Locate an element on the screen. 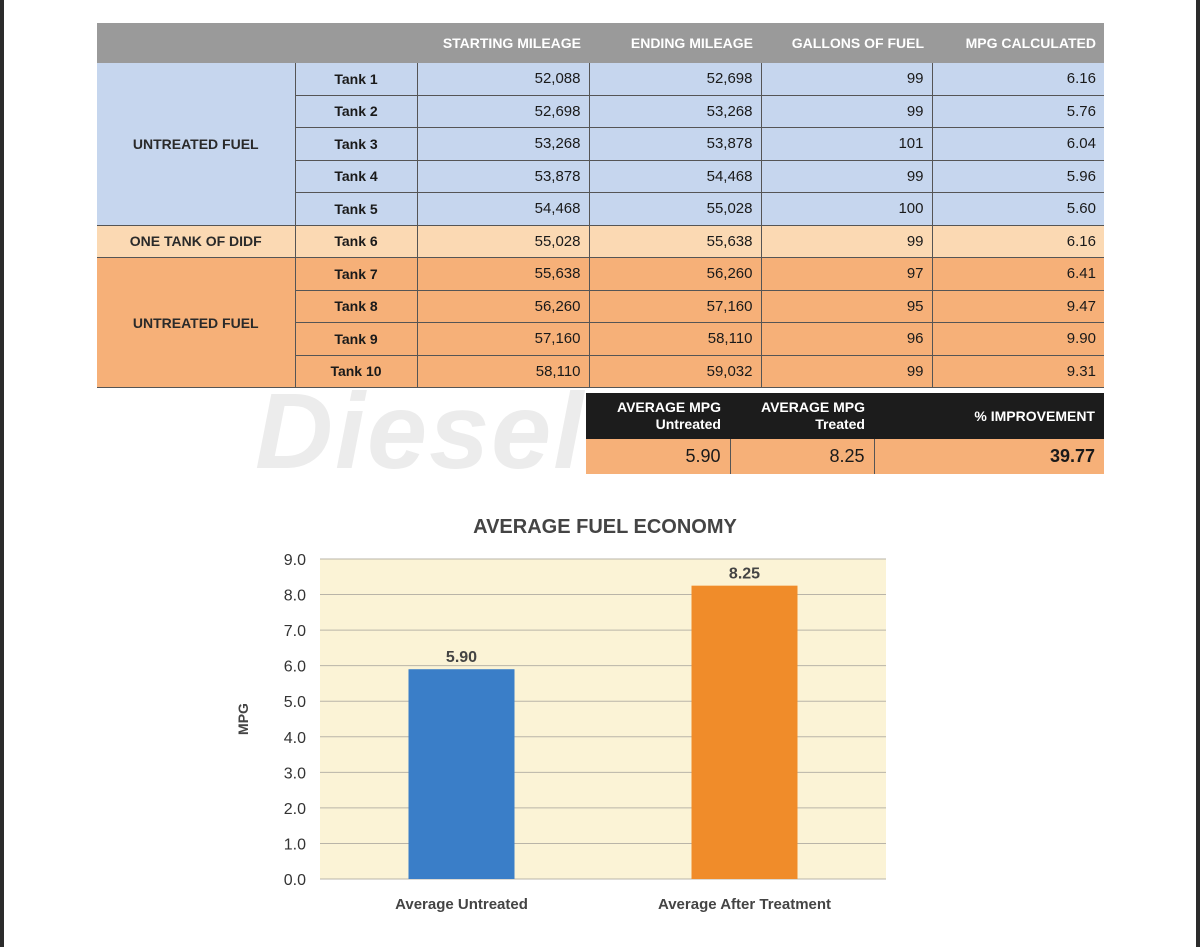 This screenshot has height=947, width=1200. ending-mileage-cell: 57,160 is located at coordinates (675, 306).